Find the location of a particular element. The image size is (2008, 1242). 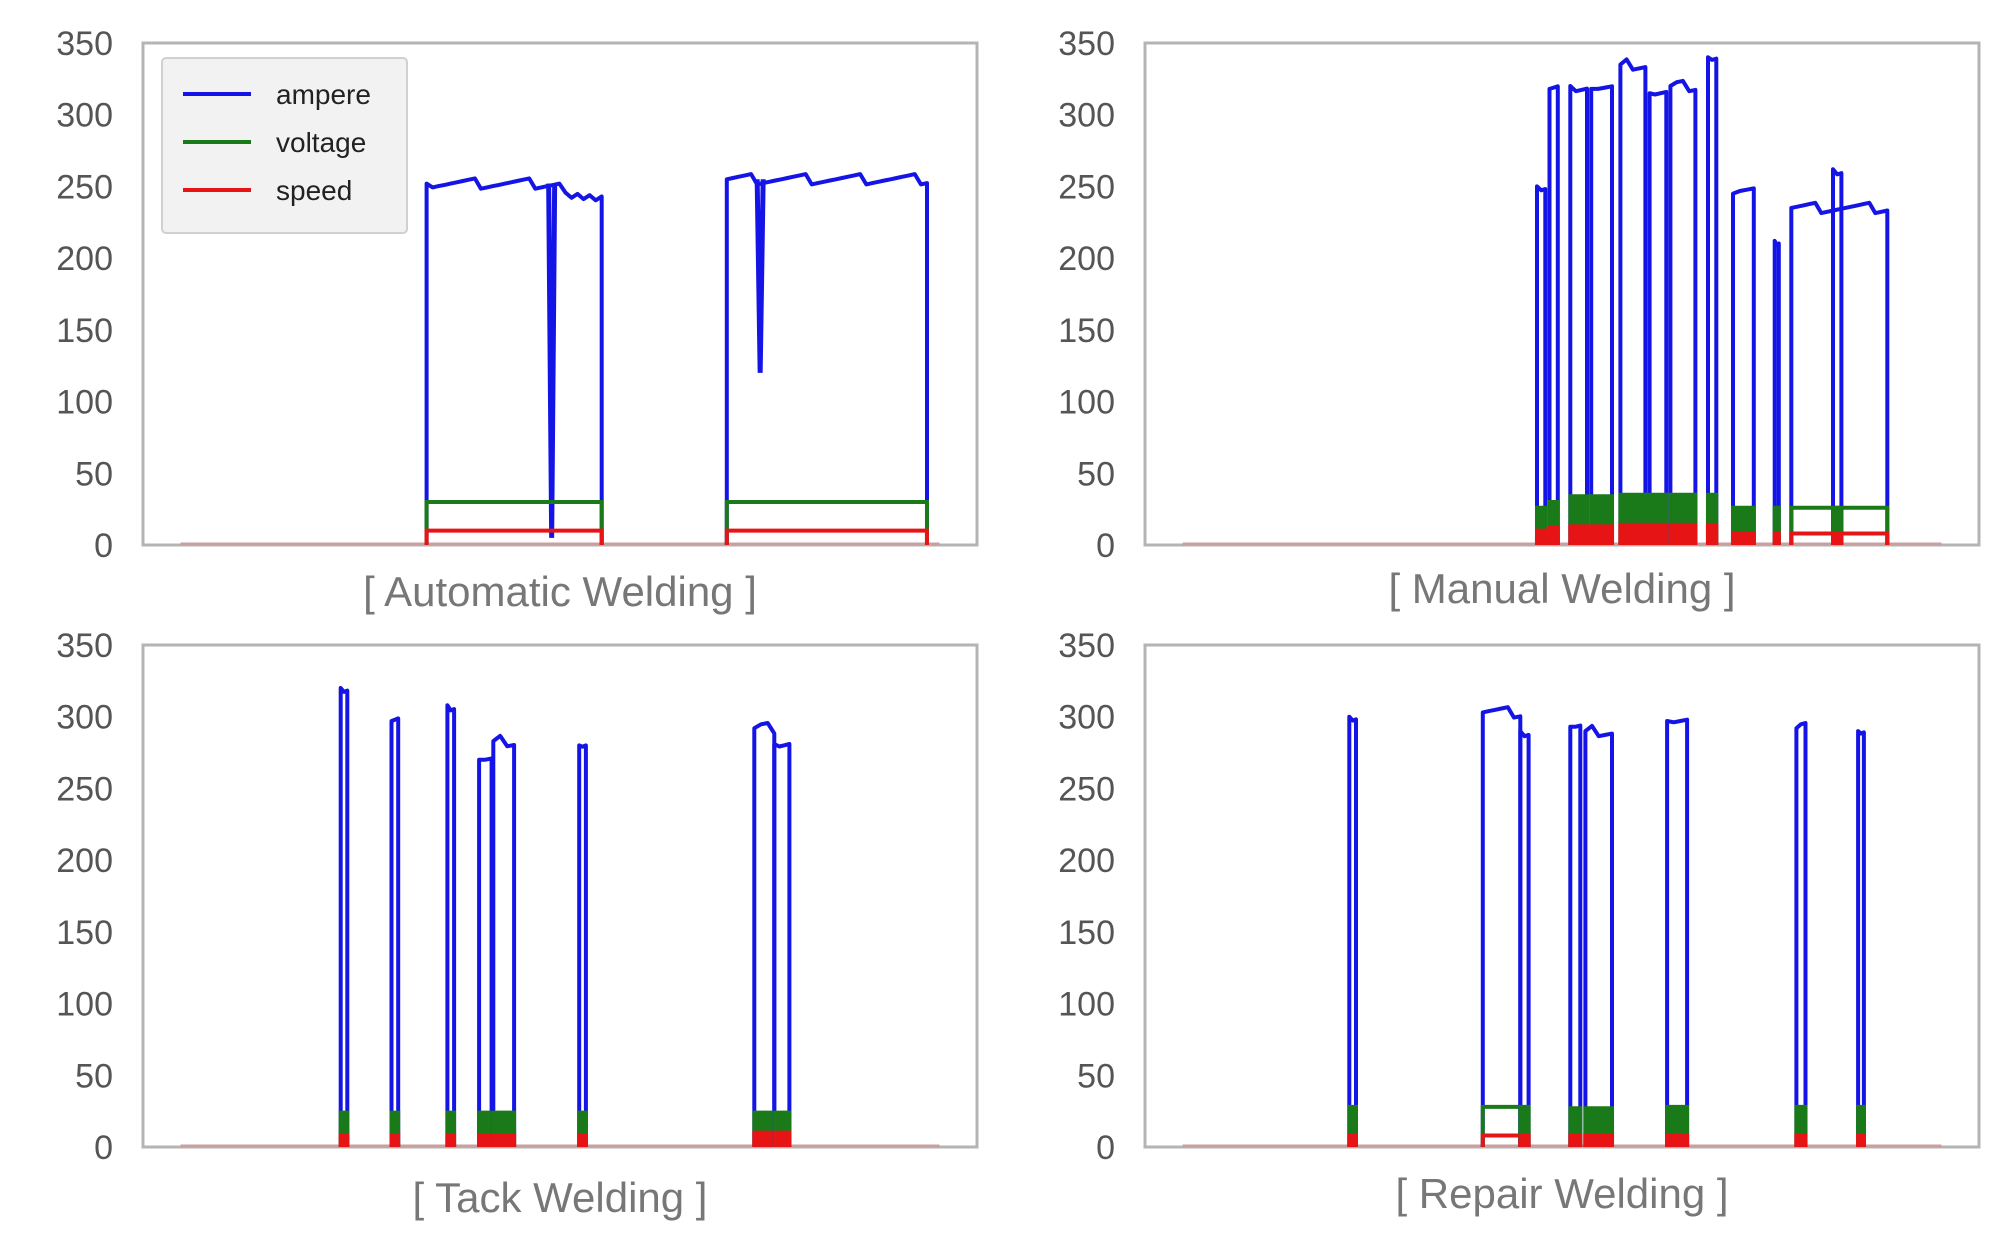

legend-label-voltage: voltage is located at coordinates (321, 142).